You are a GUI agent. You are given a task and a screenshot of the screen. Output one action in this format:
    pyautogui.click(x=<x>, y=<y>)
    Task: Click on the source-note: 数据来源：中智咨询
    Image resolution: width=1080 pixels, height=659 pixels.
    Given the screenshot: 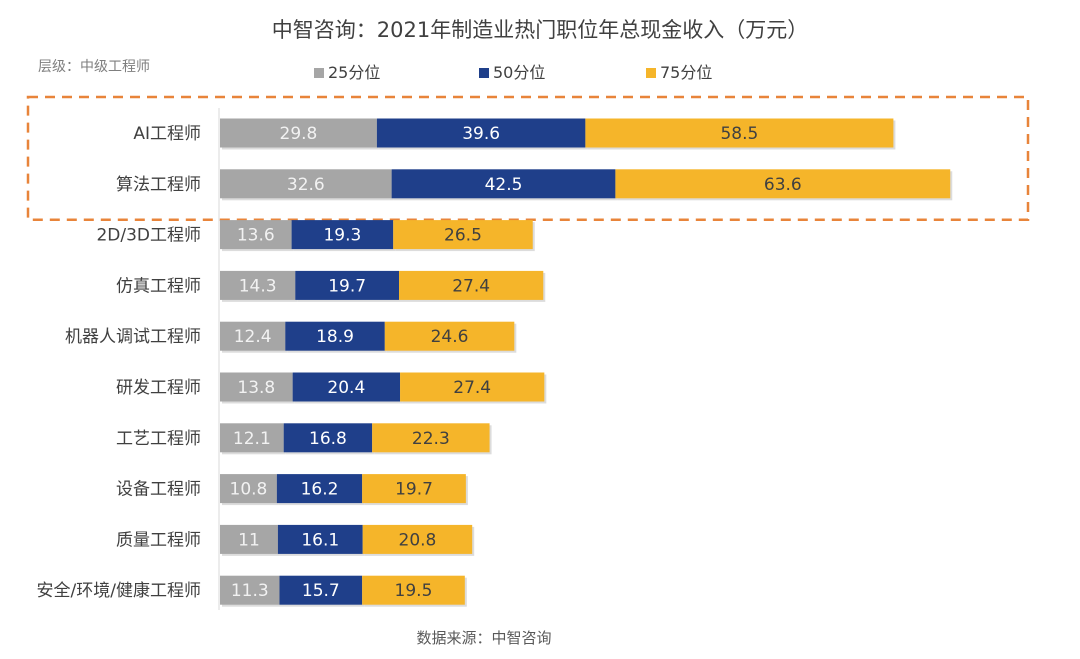 What is the action you would take?
    pyautogui.click(x=483, y=638)
    